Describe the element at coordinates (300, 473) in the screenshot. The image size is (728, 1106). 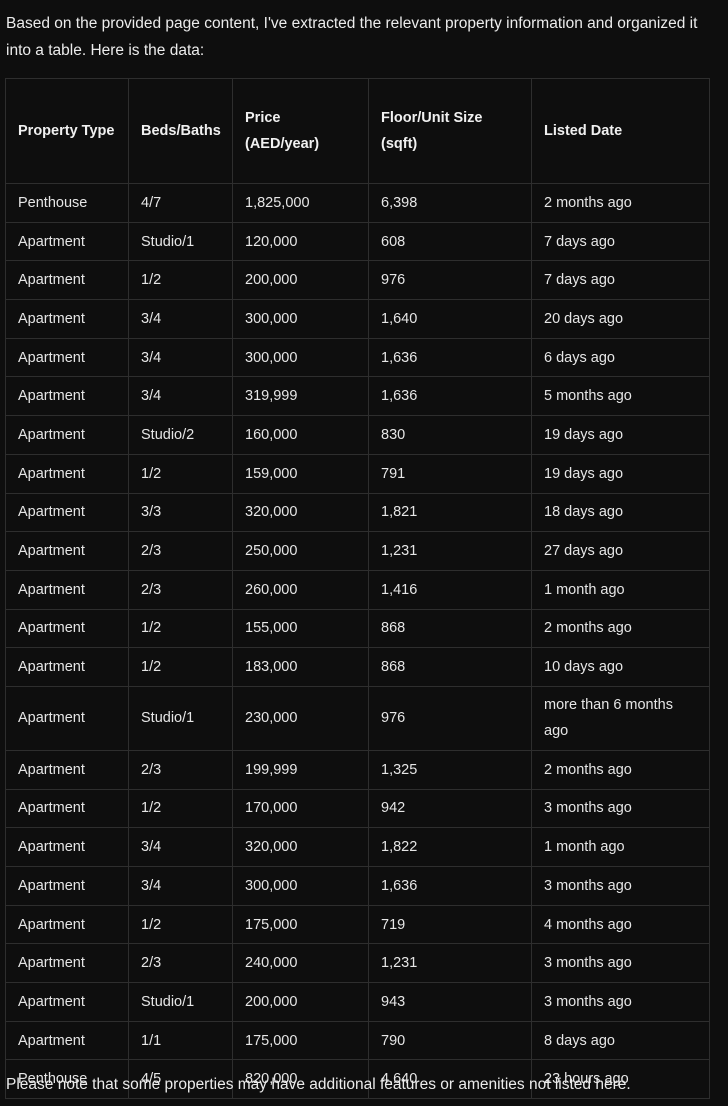
I see `cell-price: 159,000` at that location.